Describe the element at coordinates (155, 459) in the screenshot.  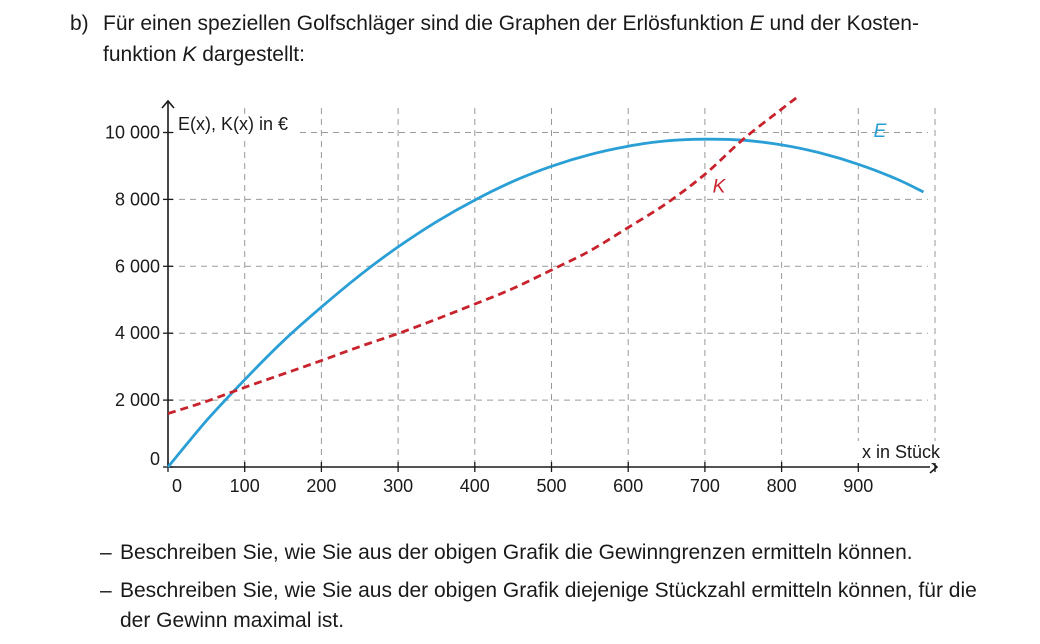
I see `y-tick-label: 0` at that location.